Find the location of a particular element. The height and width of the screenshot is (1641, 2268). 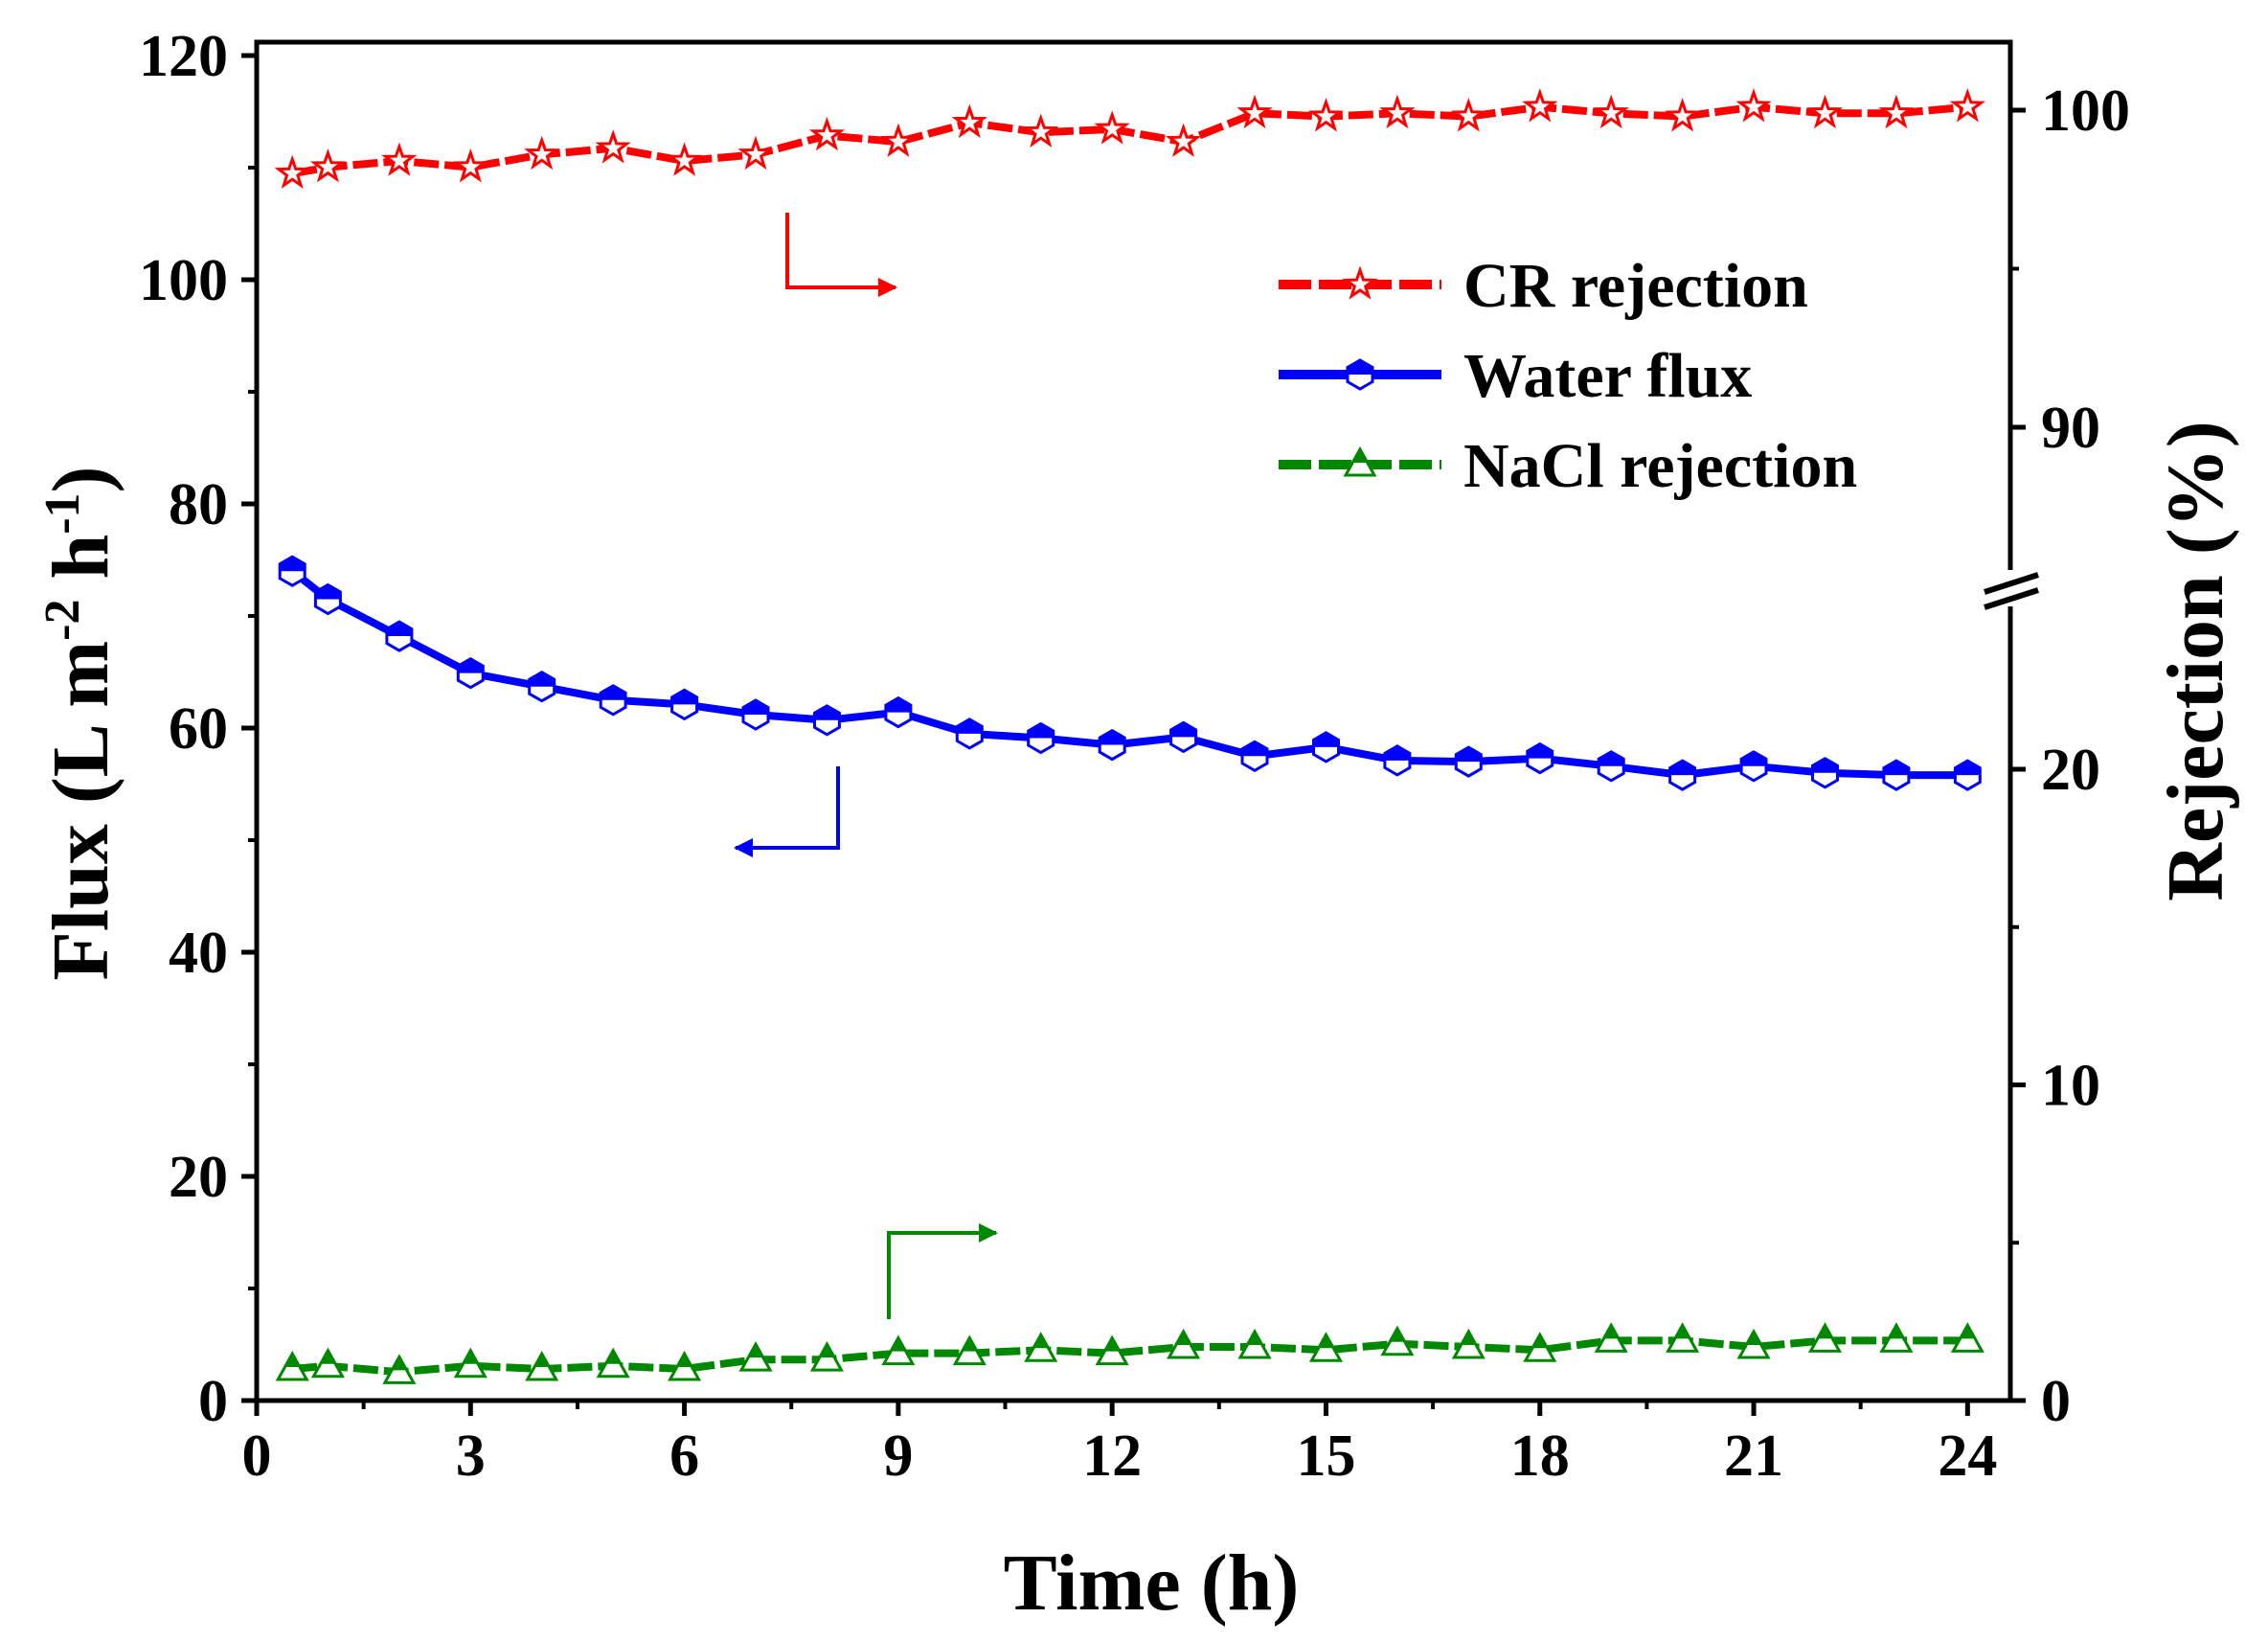

legend-item-nacl-rejection: NaCl rejection is located at coordinates (1568, 466).